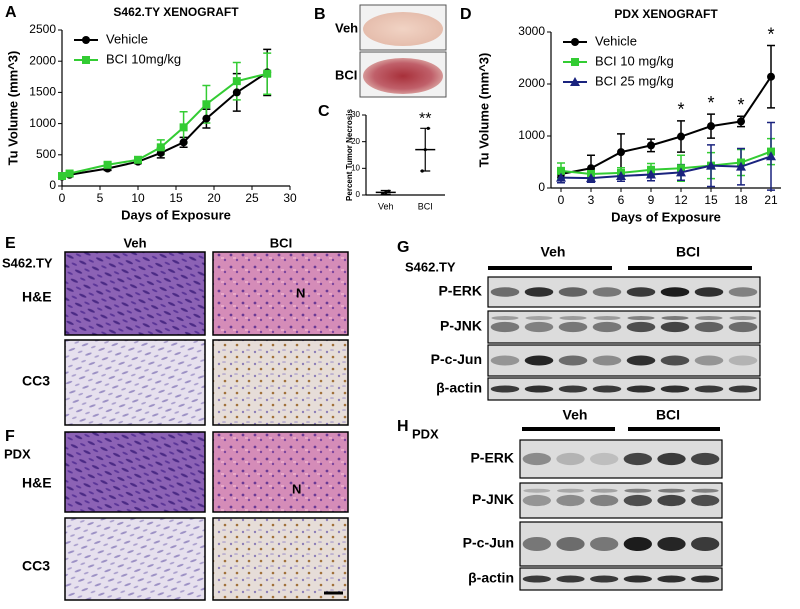 The height and width of the screenshot is (609, 800). What do you see at coordinates (460, 291) in the screenshot?
I see `blot-label: P-ERK` at bounding box center [460, 291].